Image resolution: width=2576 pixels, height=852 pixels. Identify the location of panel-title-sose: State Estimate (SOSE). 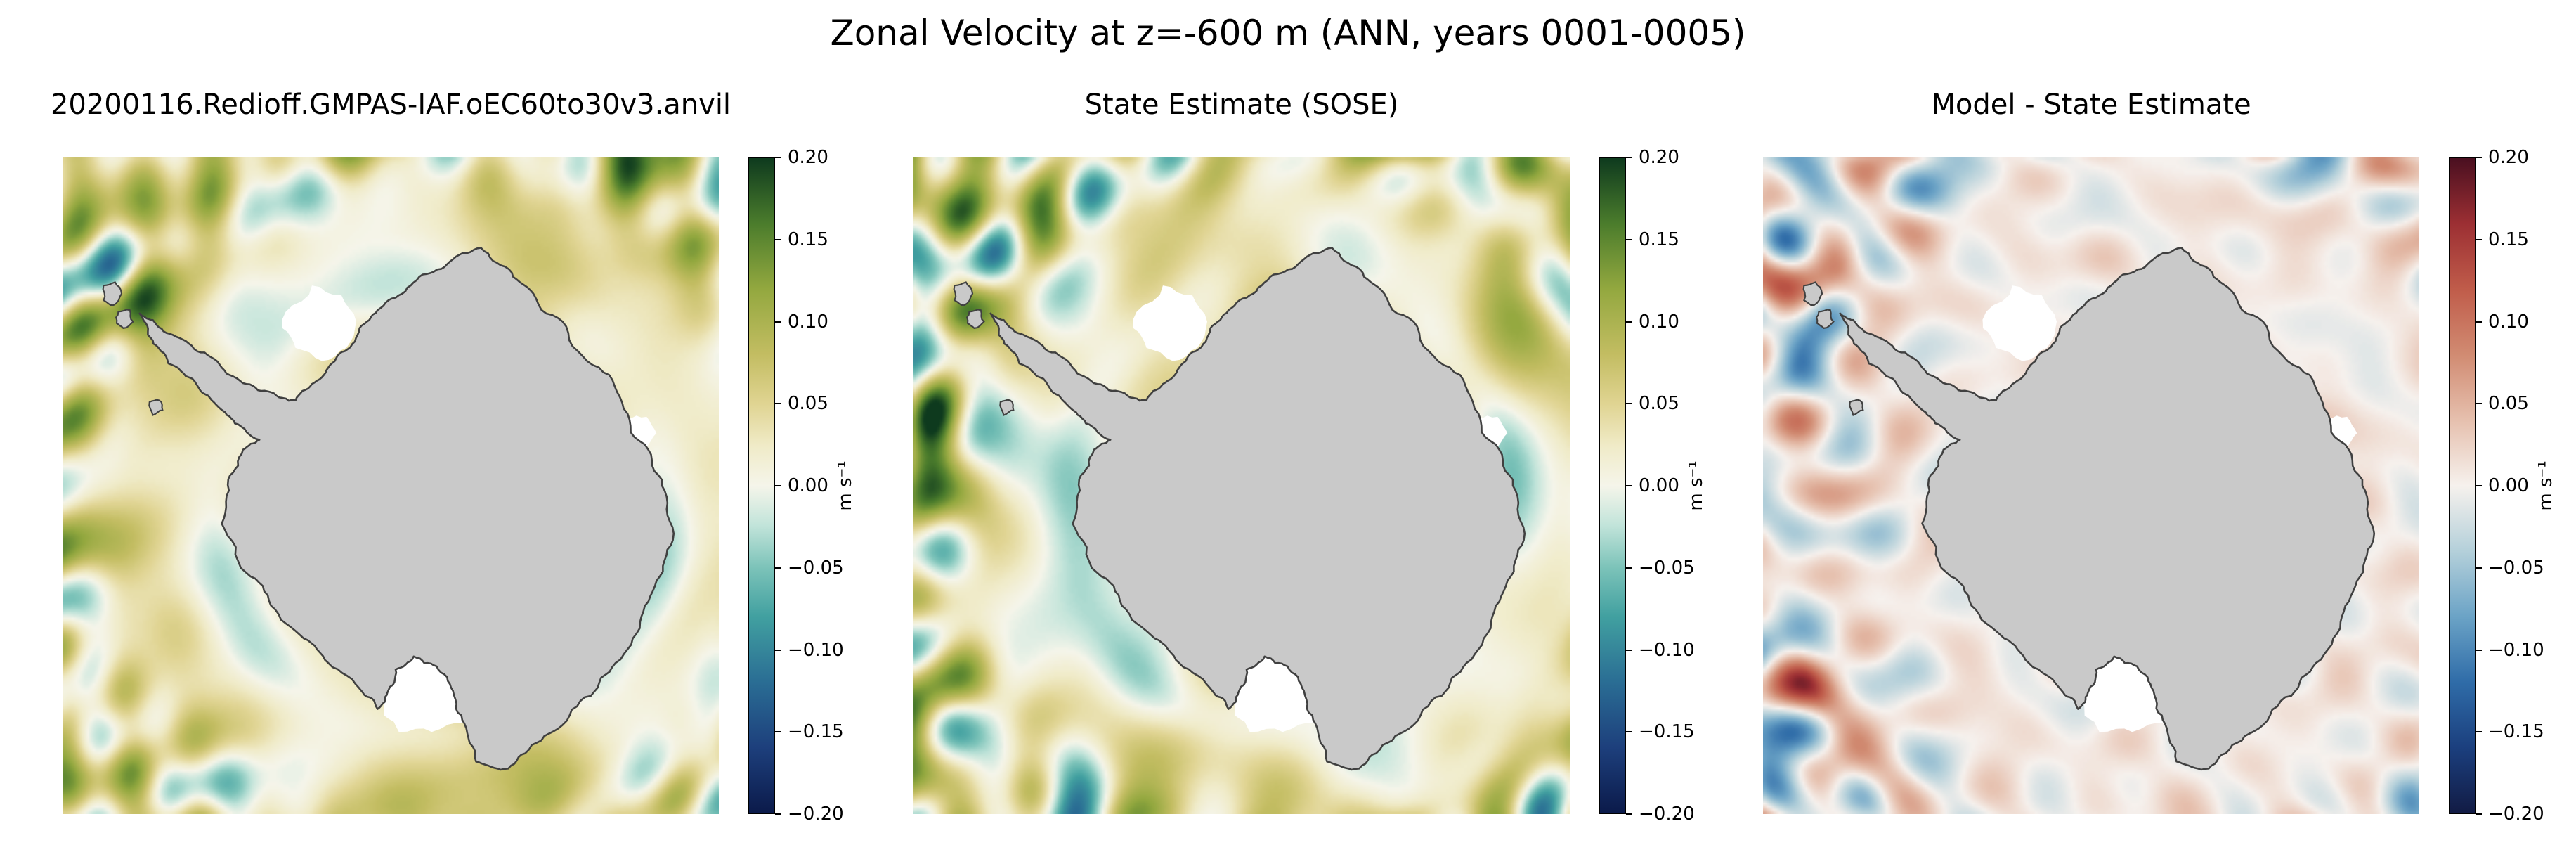
(1241, 105).